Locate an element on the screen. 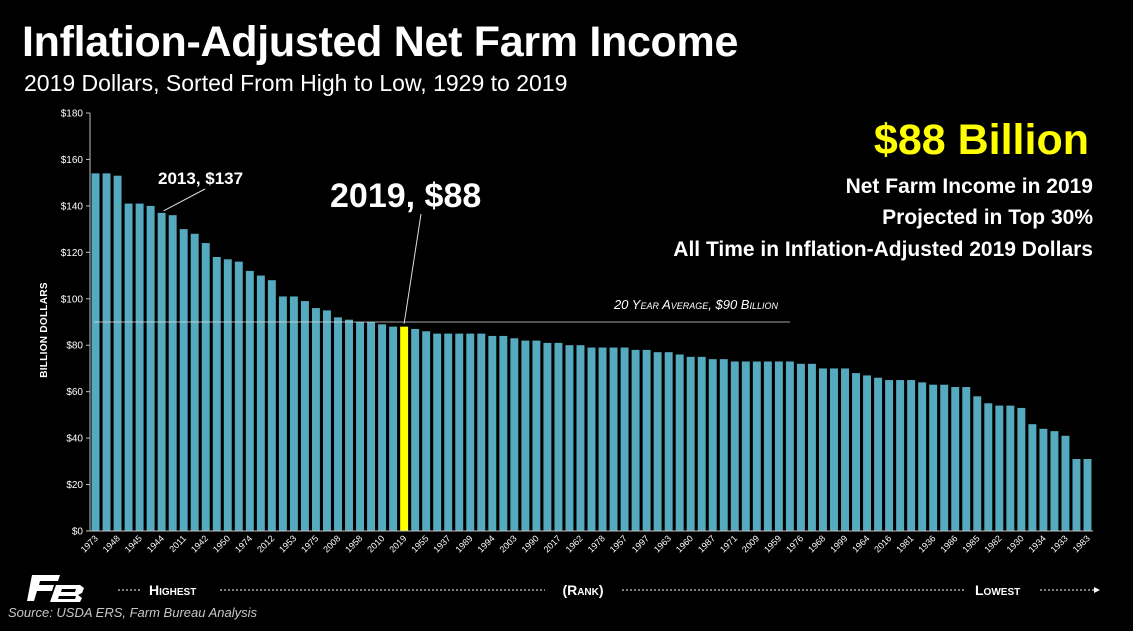 This screenshot has width=1133, height=631. average-line-label: 20 Year Average, $90 Billion is located at coordinates (696, 304).